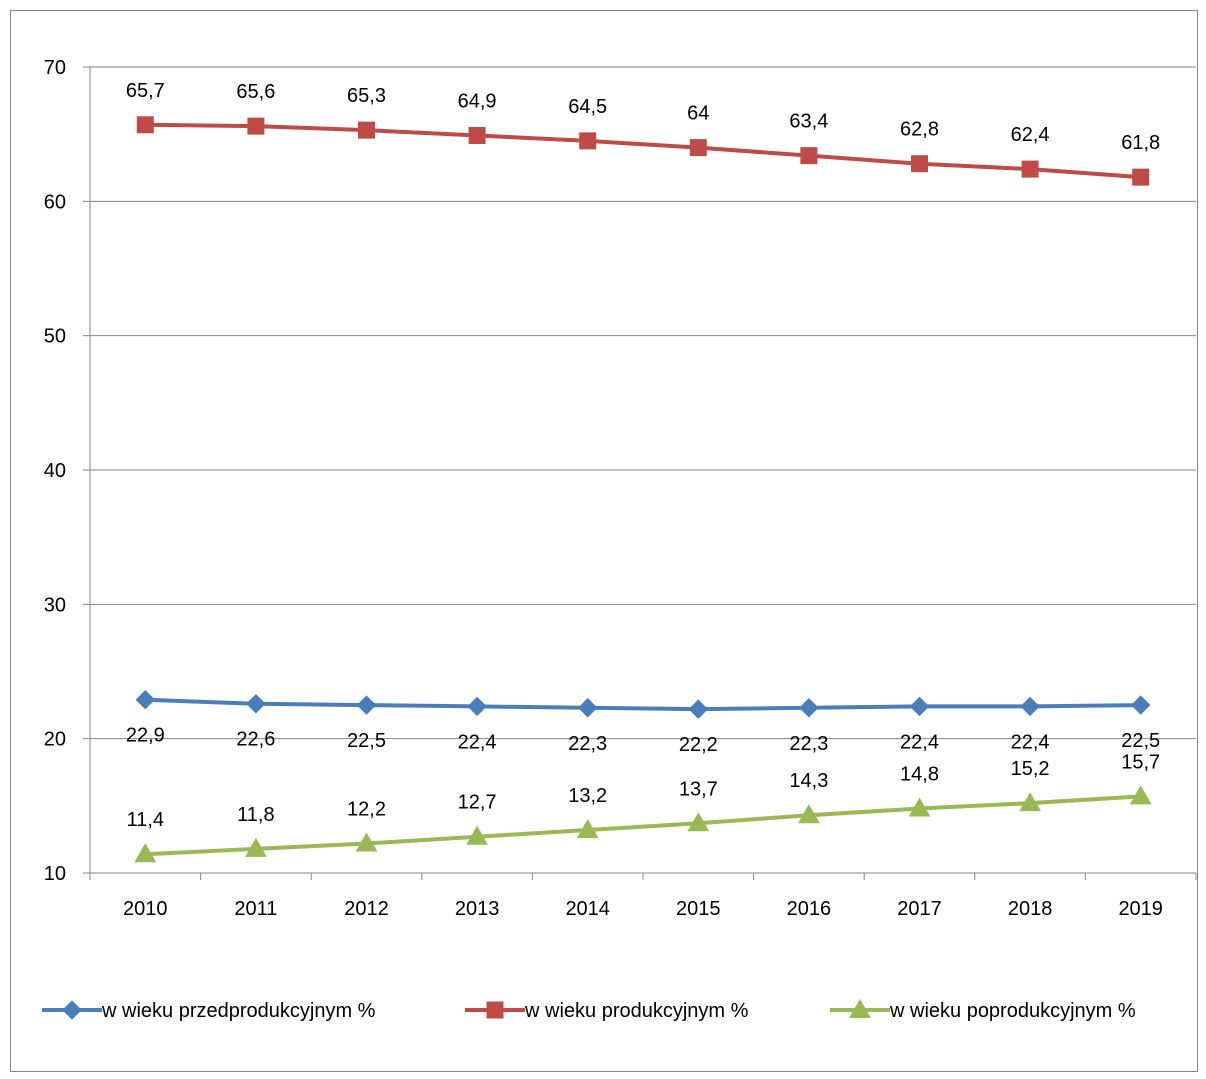 The height and width of the screenshot is (1079, 1206). I want to click on data-label: 63,4, so click(808, 122).